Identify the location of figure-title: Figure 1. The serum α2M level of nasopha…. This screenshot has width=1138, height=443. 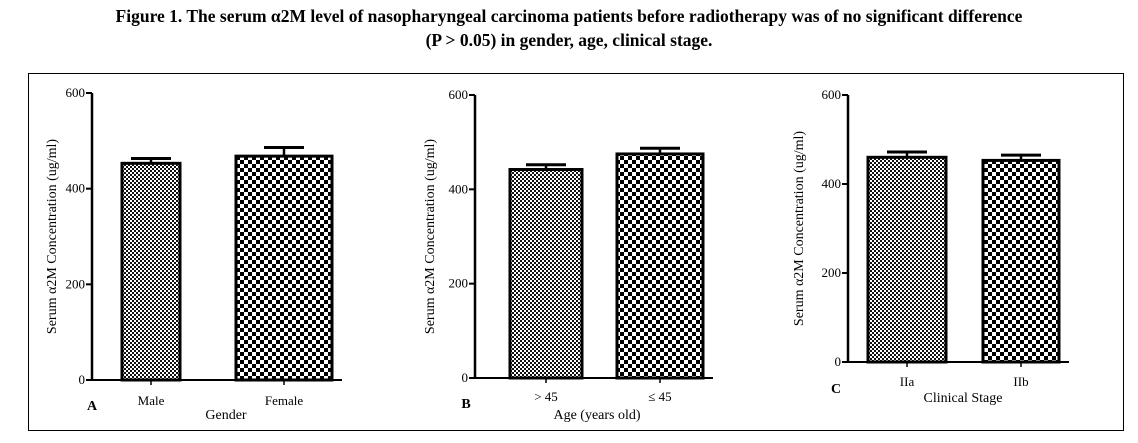
(569, 28).